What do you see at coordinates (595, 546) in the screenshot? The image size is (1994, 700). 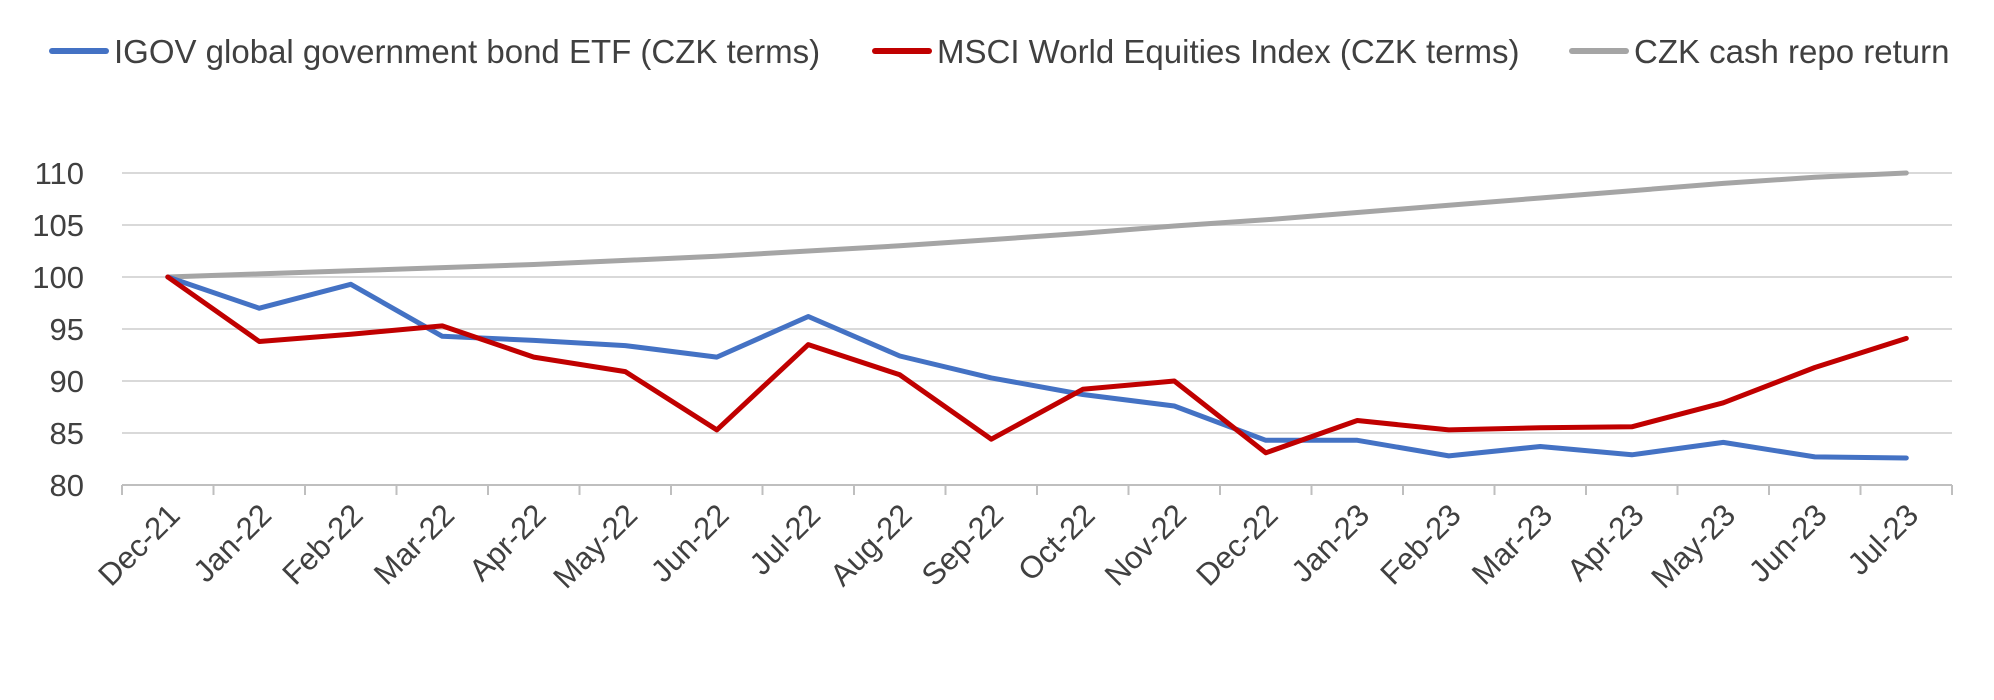 I see `x-tick-label: May-22` at bounding box center [595, 546].